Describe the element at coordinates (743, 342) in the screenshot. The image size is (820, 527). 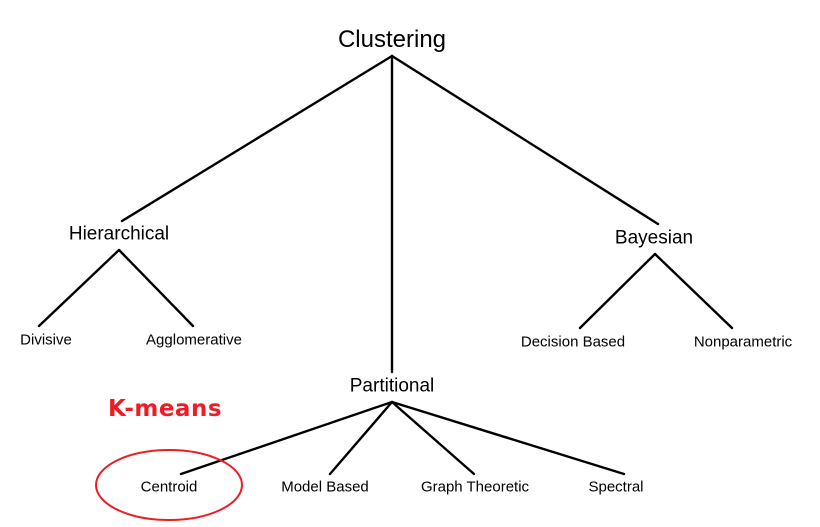
I see `node-nonparametric: Nonparametric` at that location.